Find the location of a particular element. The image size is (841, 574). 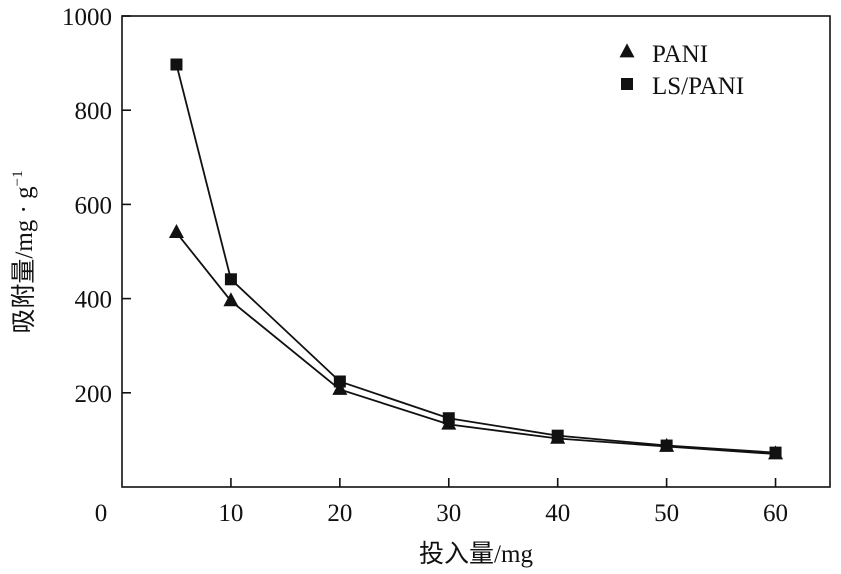

y-axis-title-main: 吸附量/mg · g is located at coordinates (24, 260).